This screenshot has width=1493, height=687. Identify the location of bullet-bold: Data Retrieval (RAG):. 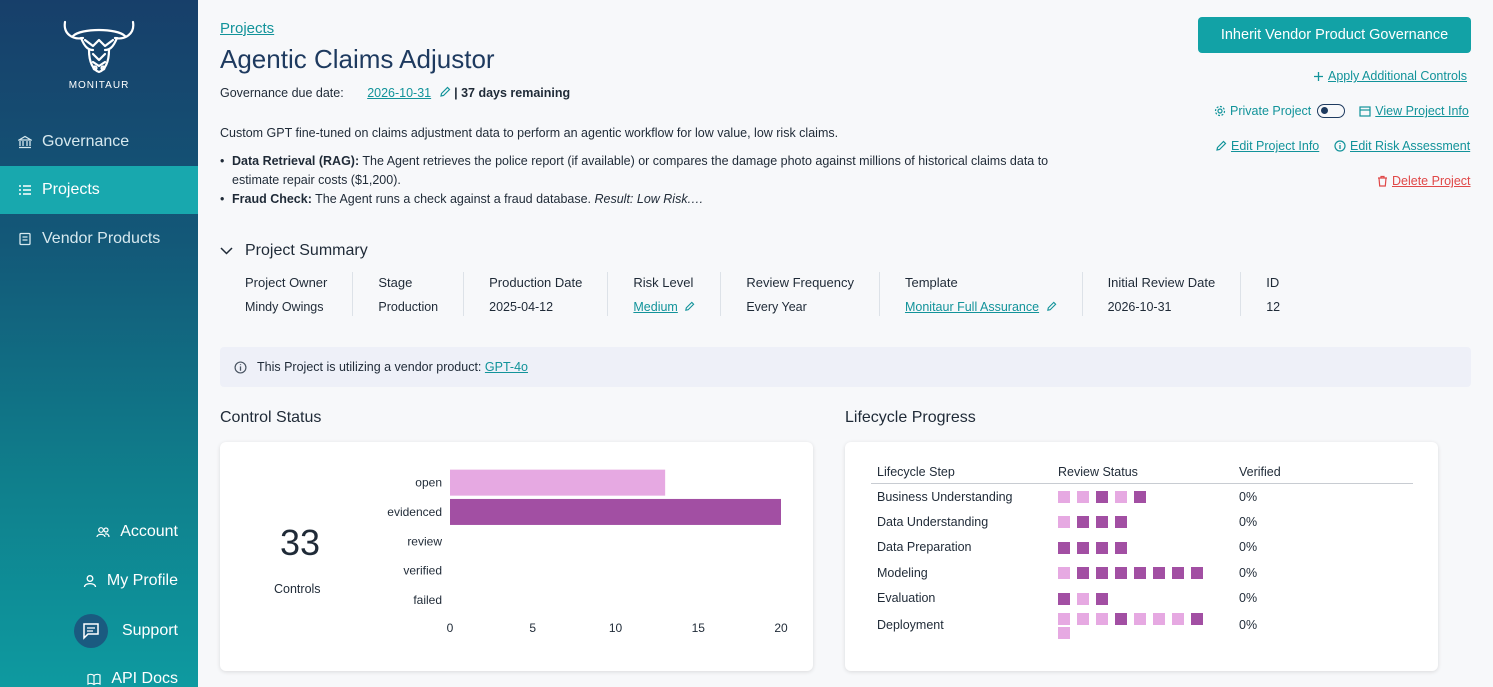
(296, 161).